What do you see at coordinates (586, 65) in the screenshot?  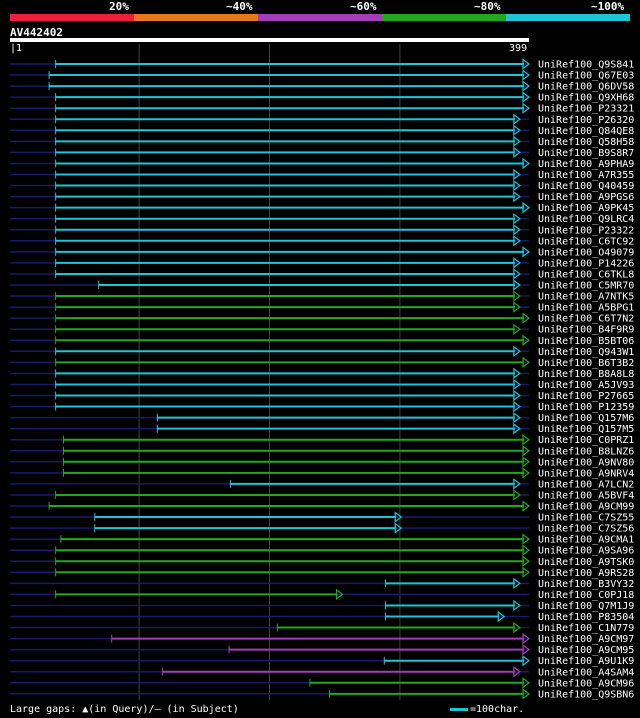 I see `hit-label: UniRef100_Q9S841` at bounding box center [586, 65].